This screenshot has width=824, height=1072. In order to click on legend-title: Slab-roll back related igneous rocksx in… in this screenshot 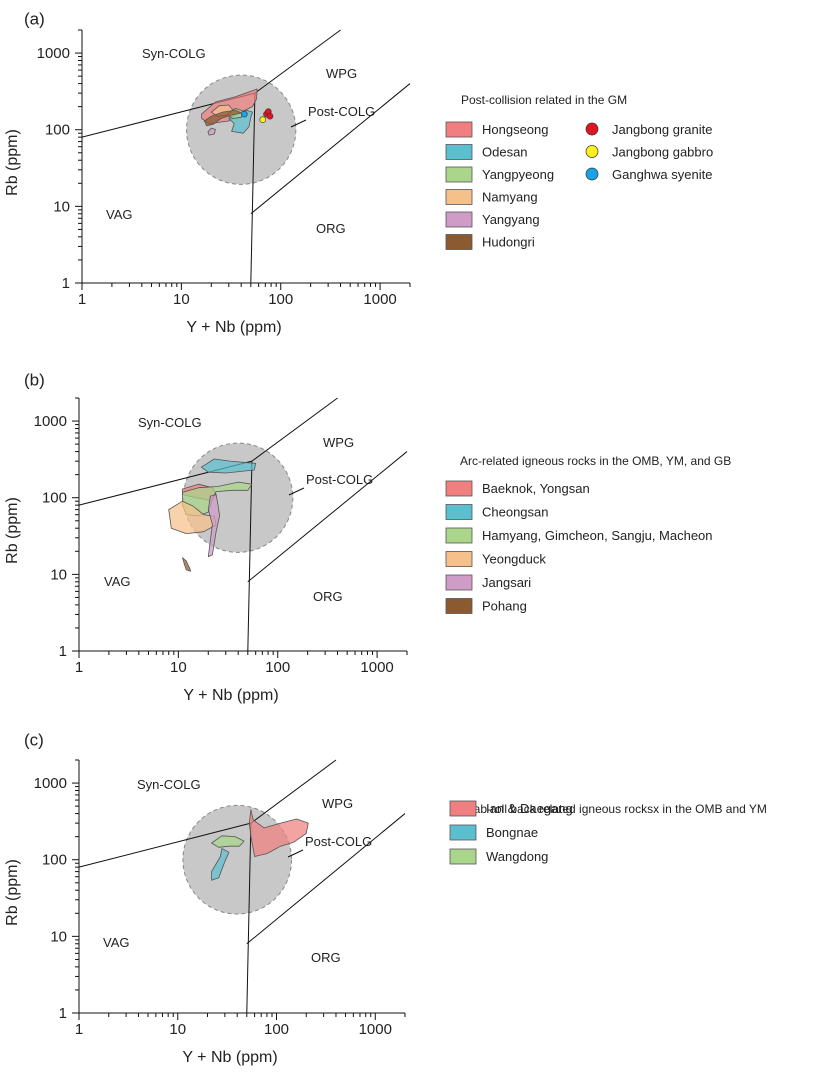, I will do `click(615, 809)`.